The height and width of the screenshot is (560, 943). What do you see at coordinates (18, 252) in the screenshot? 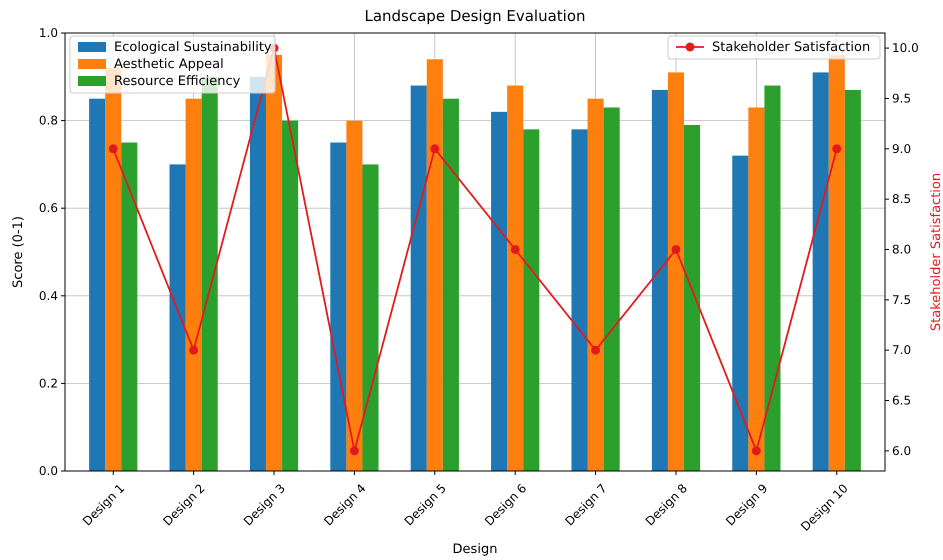
I see `y-axis-title: Score (0-1)` at bounding box center [18, 252].